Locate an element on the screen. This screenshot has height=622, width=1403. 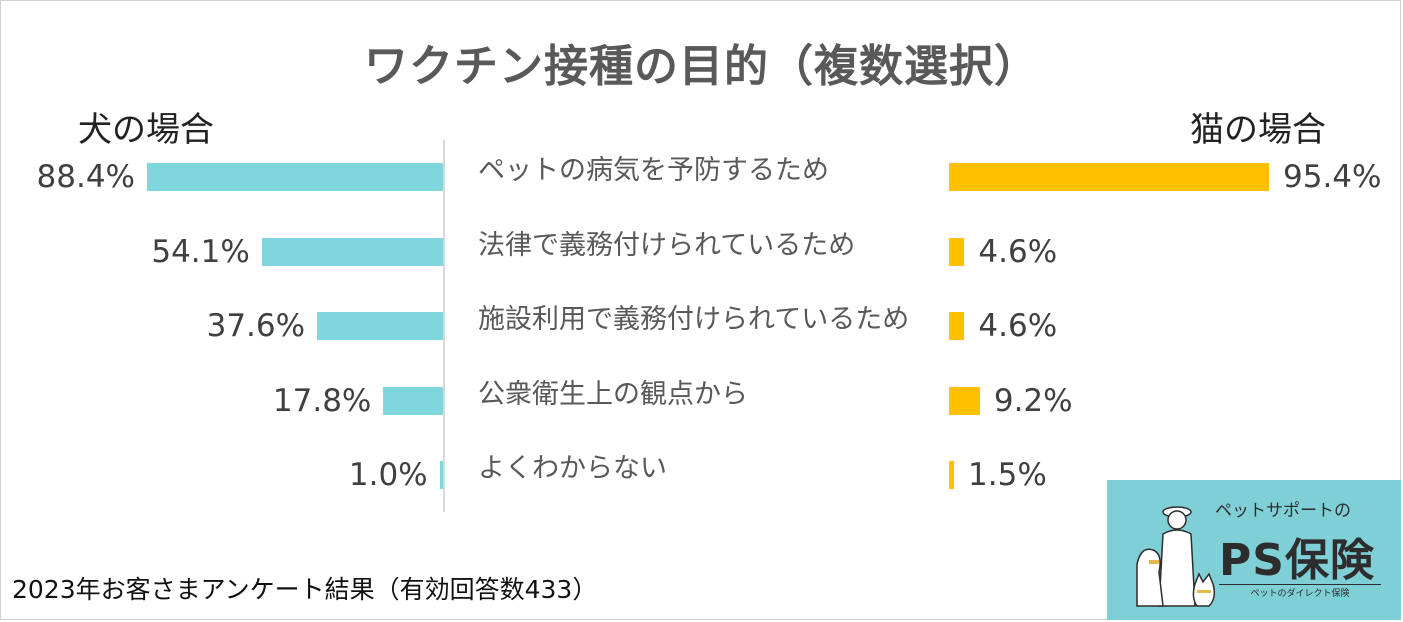
dog-value-label: 88.4% is located at coordinates (85, 177).